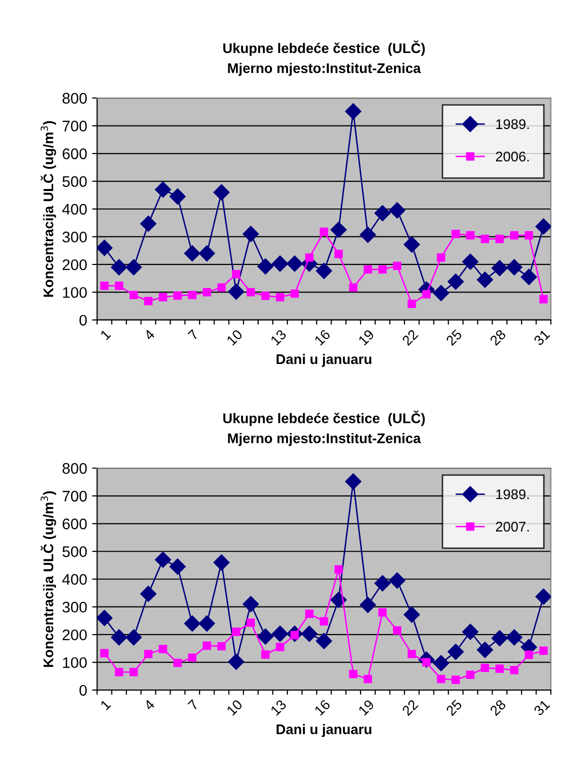 This screenshot has height=760, width=578. Describe the element at coordinates (497, 337) in the screenshot. I see `x-tick-label: 28` at that location.